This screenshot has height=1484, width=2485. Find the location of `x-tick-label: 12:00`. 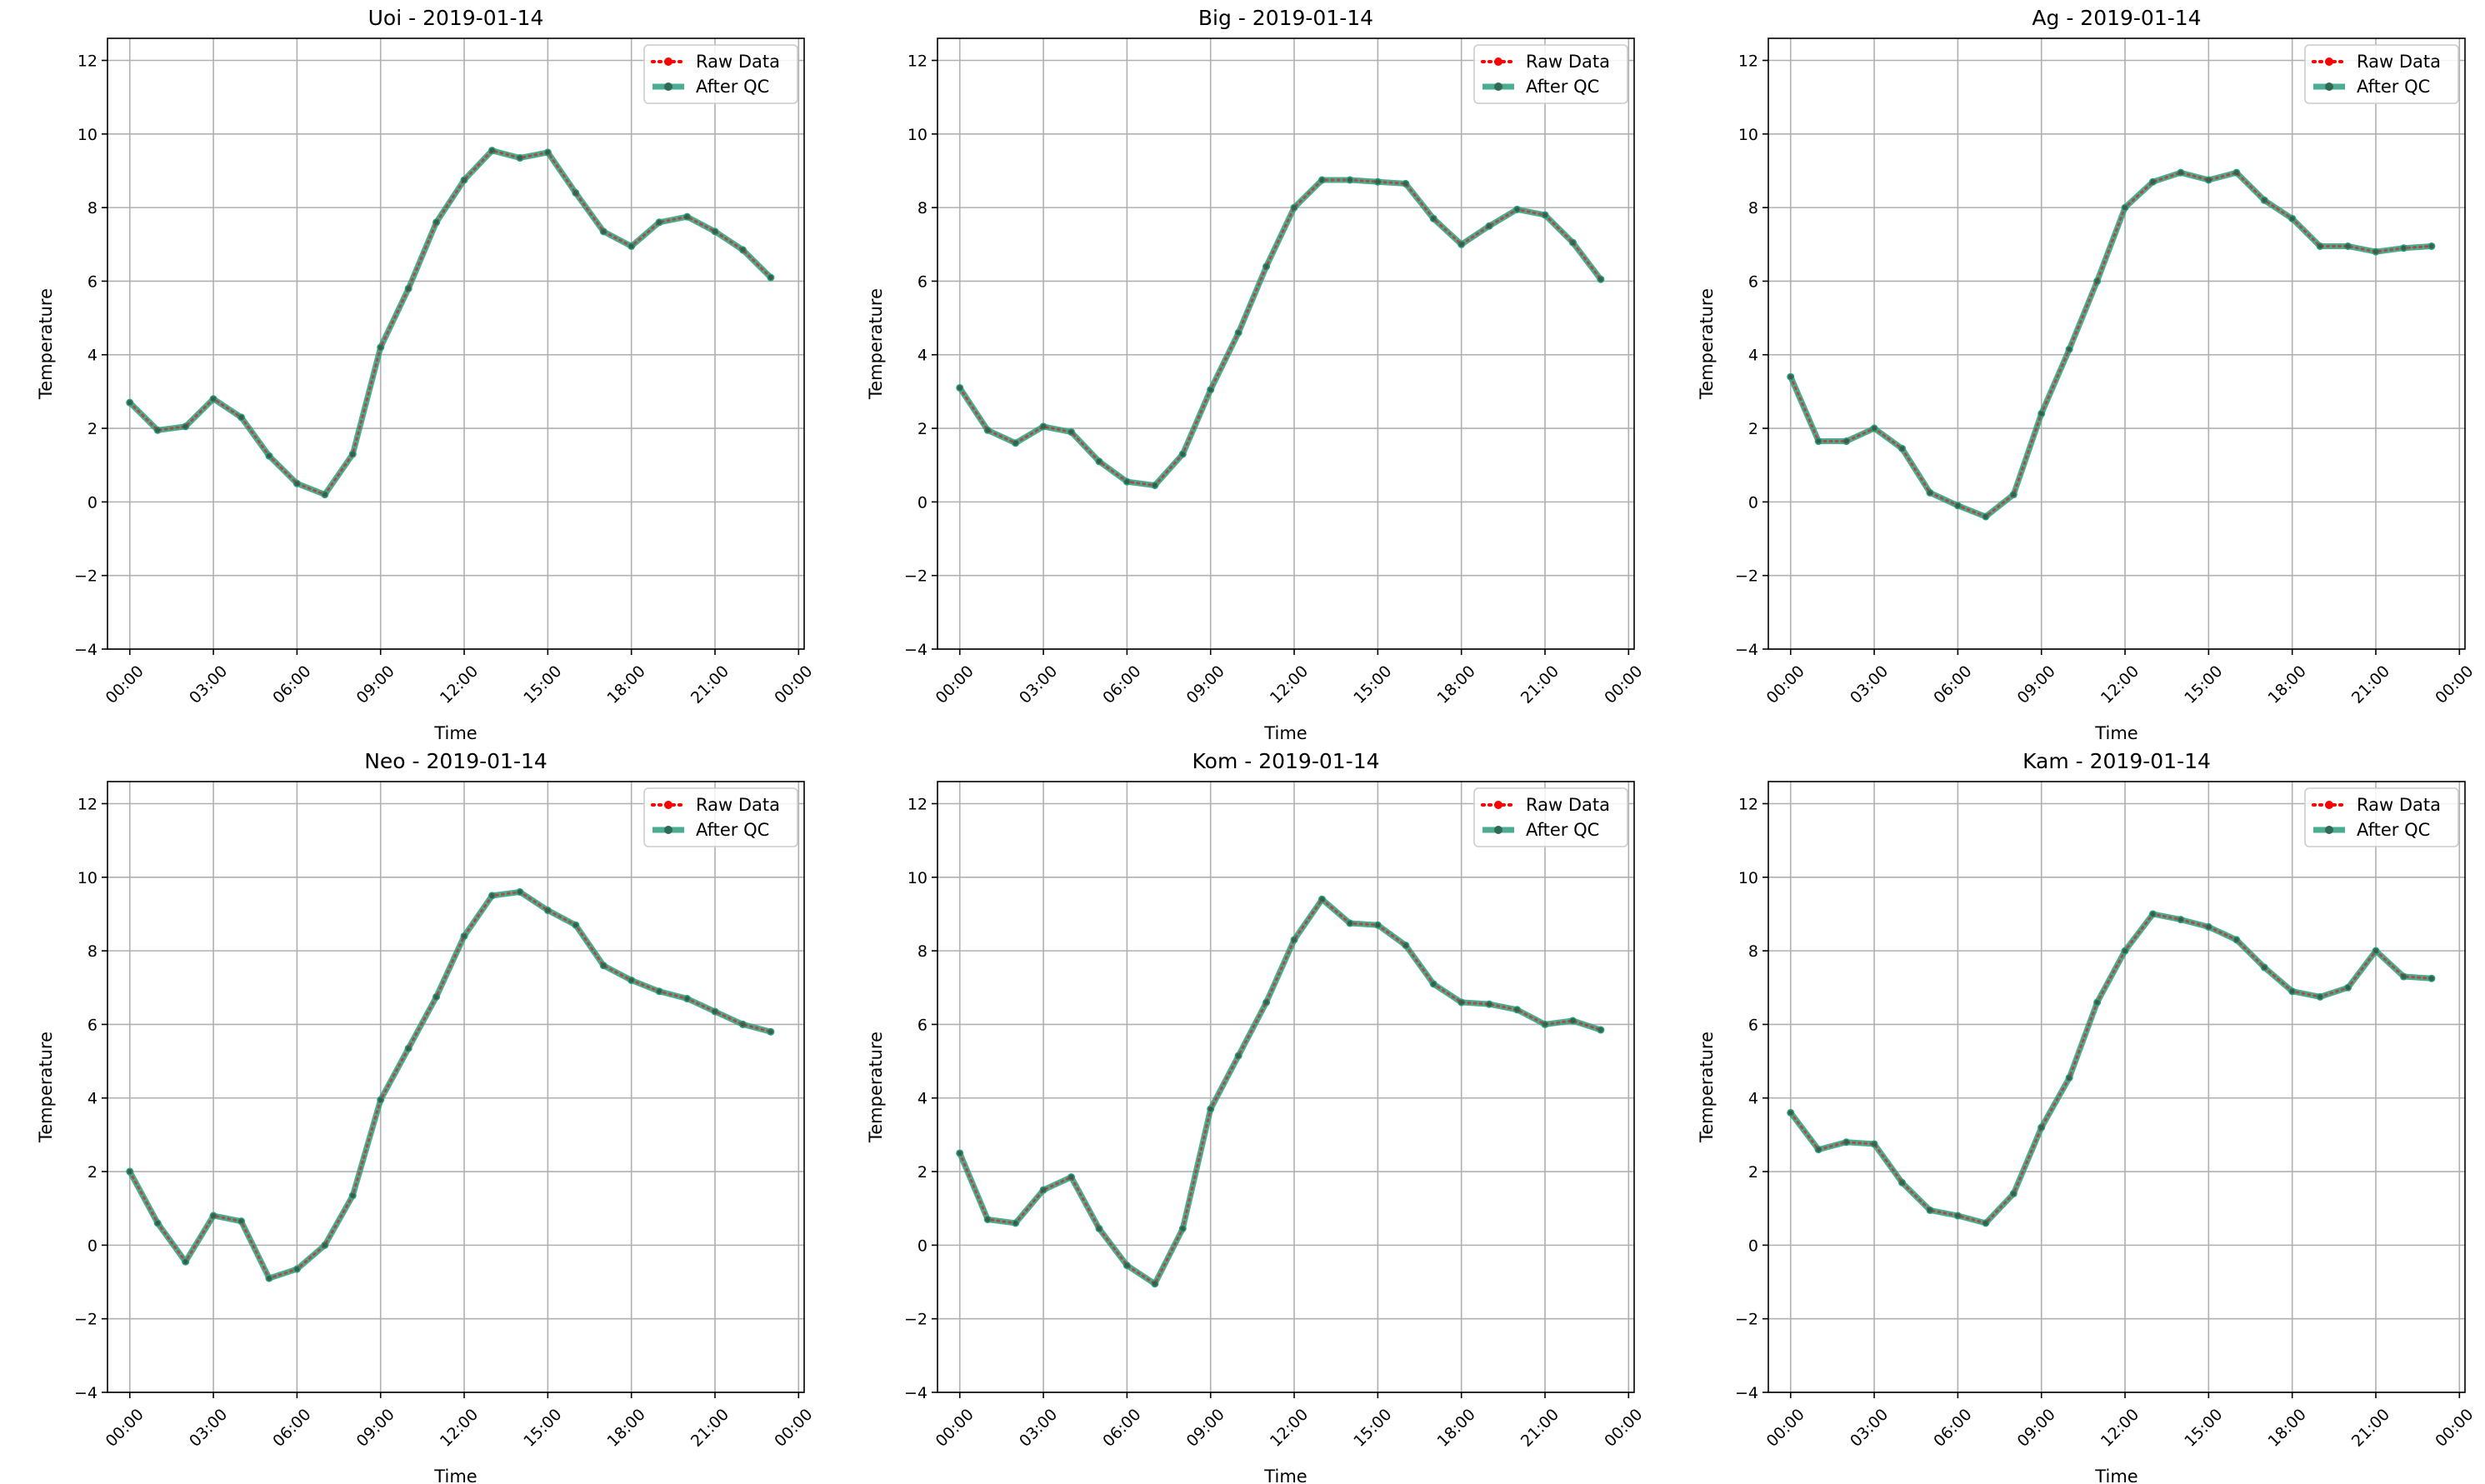

x-tick-label: 12:00 is located at coordinates (2120, 684).